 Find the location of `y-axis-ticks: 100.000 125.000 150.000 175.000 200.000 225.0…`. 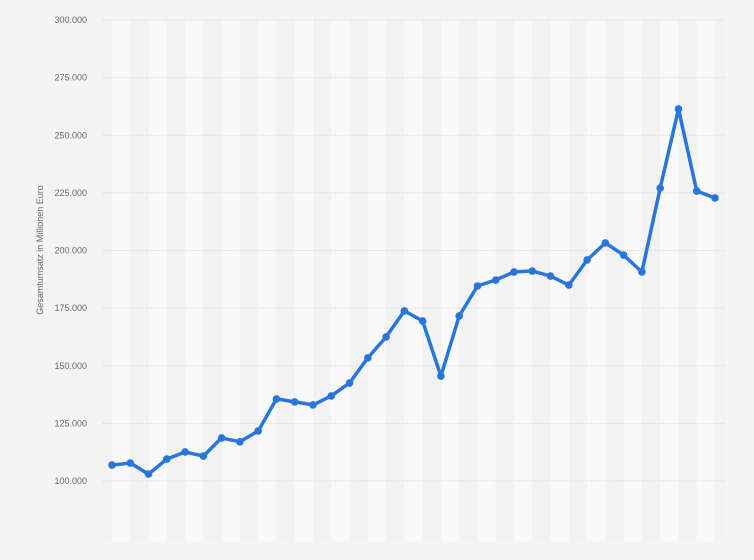

y-axis-ticks: 100.000 125.000 150.000 175.000 200.000 225.0… is located at coordinates (70, 250).